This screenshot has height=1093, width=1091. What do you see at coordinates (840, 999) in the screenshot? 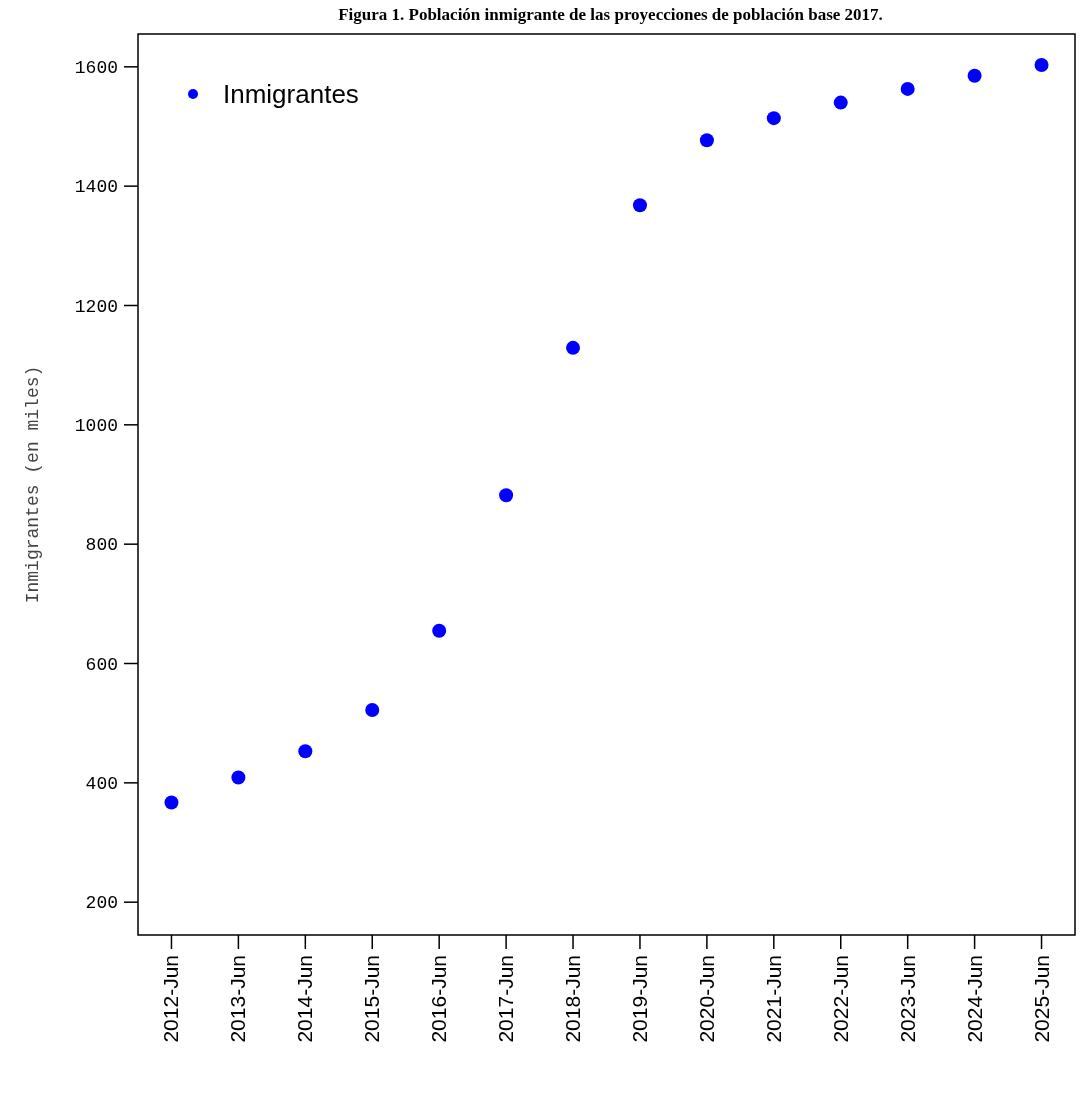
I see `x-tick-label: 2022-Jun` at bounding box center [840, 999].